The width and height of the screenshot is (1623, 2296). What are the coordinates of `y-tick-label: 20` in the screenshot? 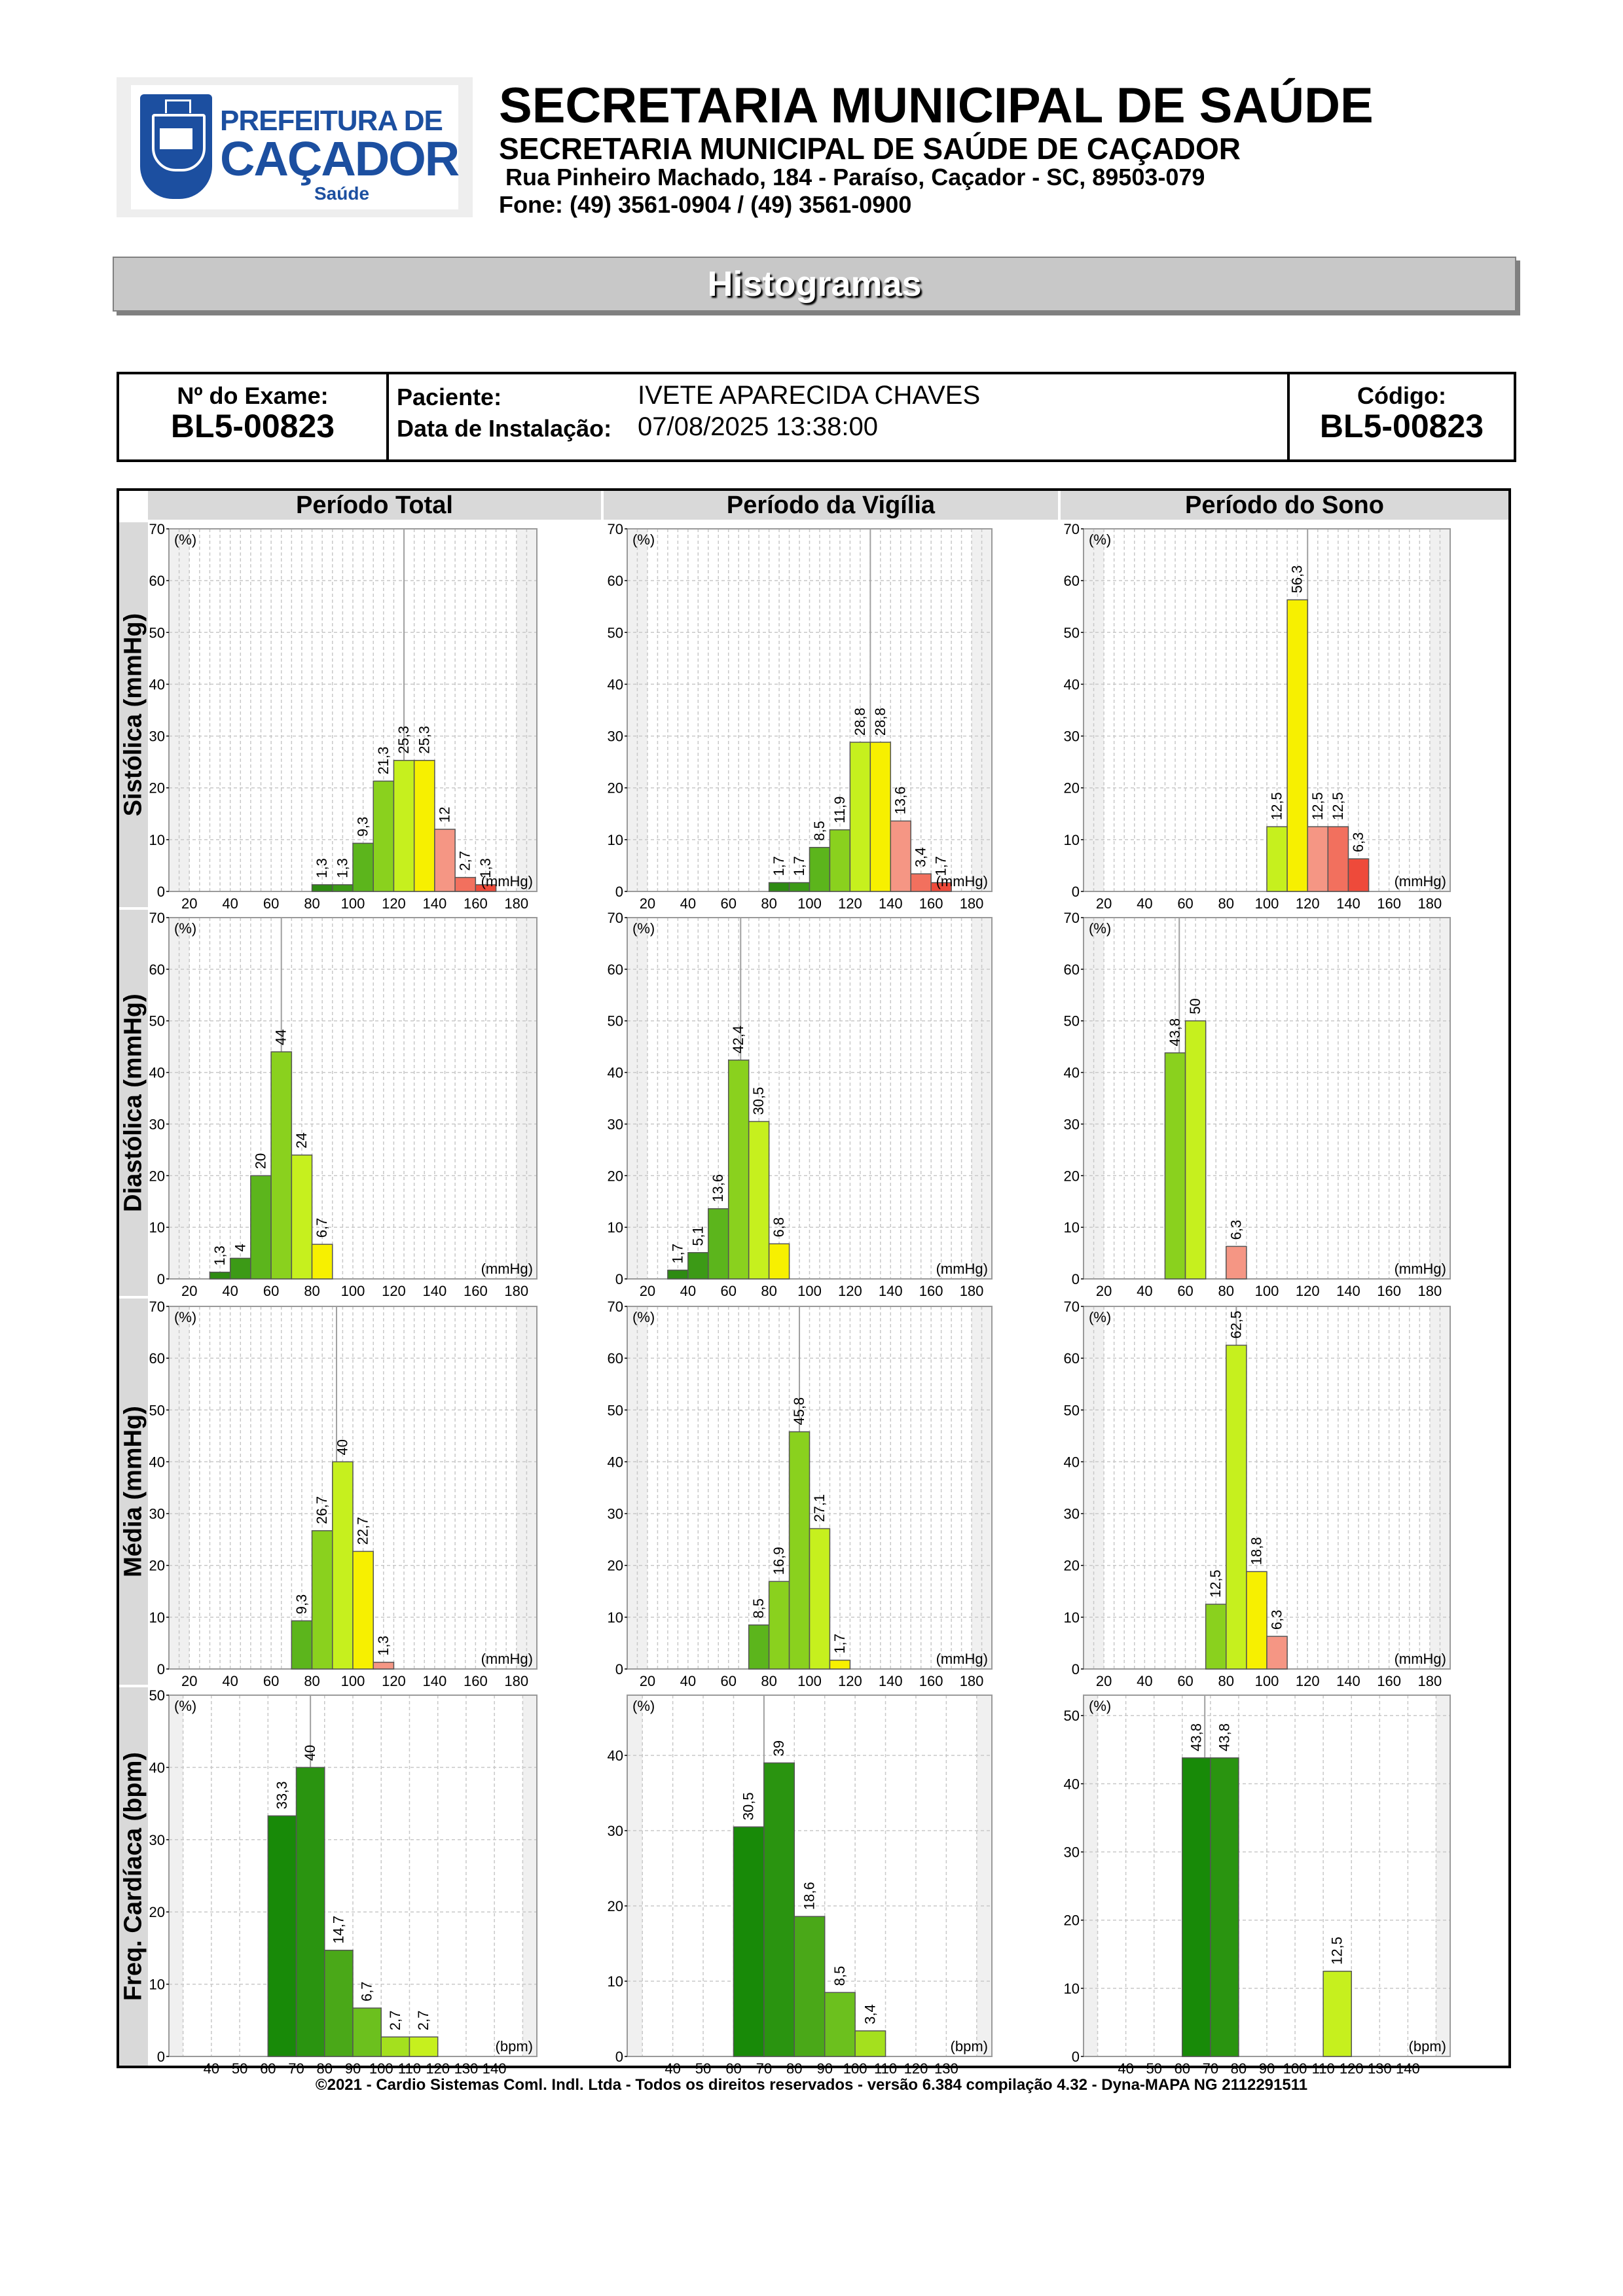 It's located at (157, 1566).